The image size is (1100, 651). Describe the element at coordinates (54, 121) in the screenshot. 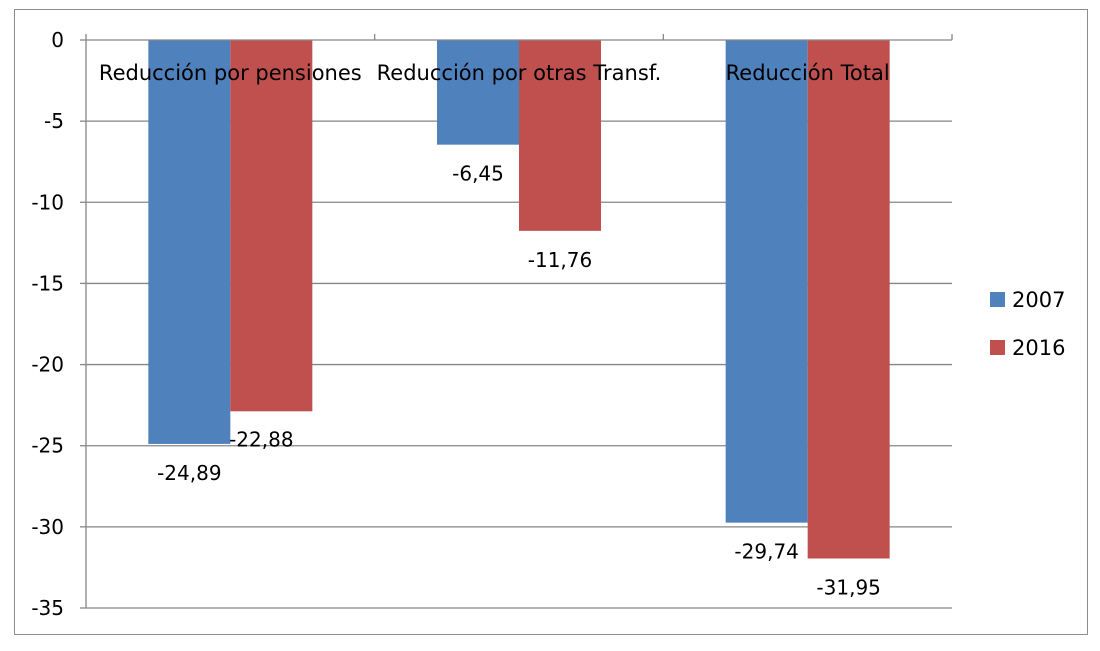

I see `y-tick-label: -5` at that location.